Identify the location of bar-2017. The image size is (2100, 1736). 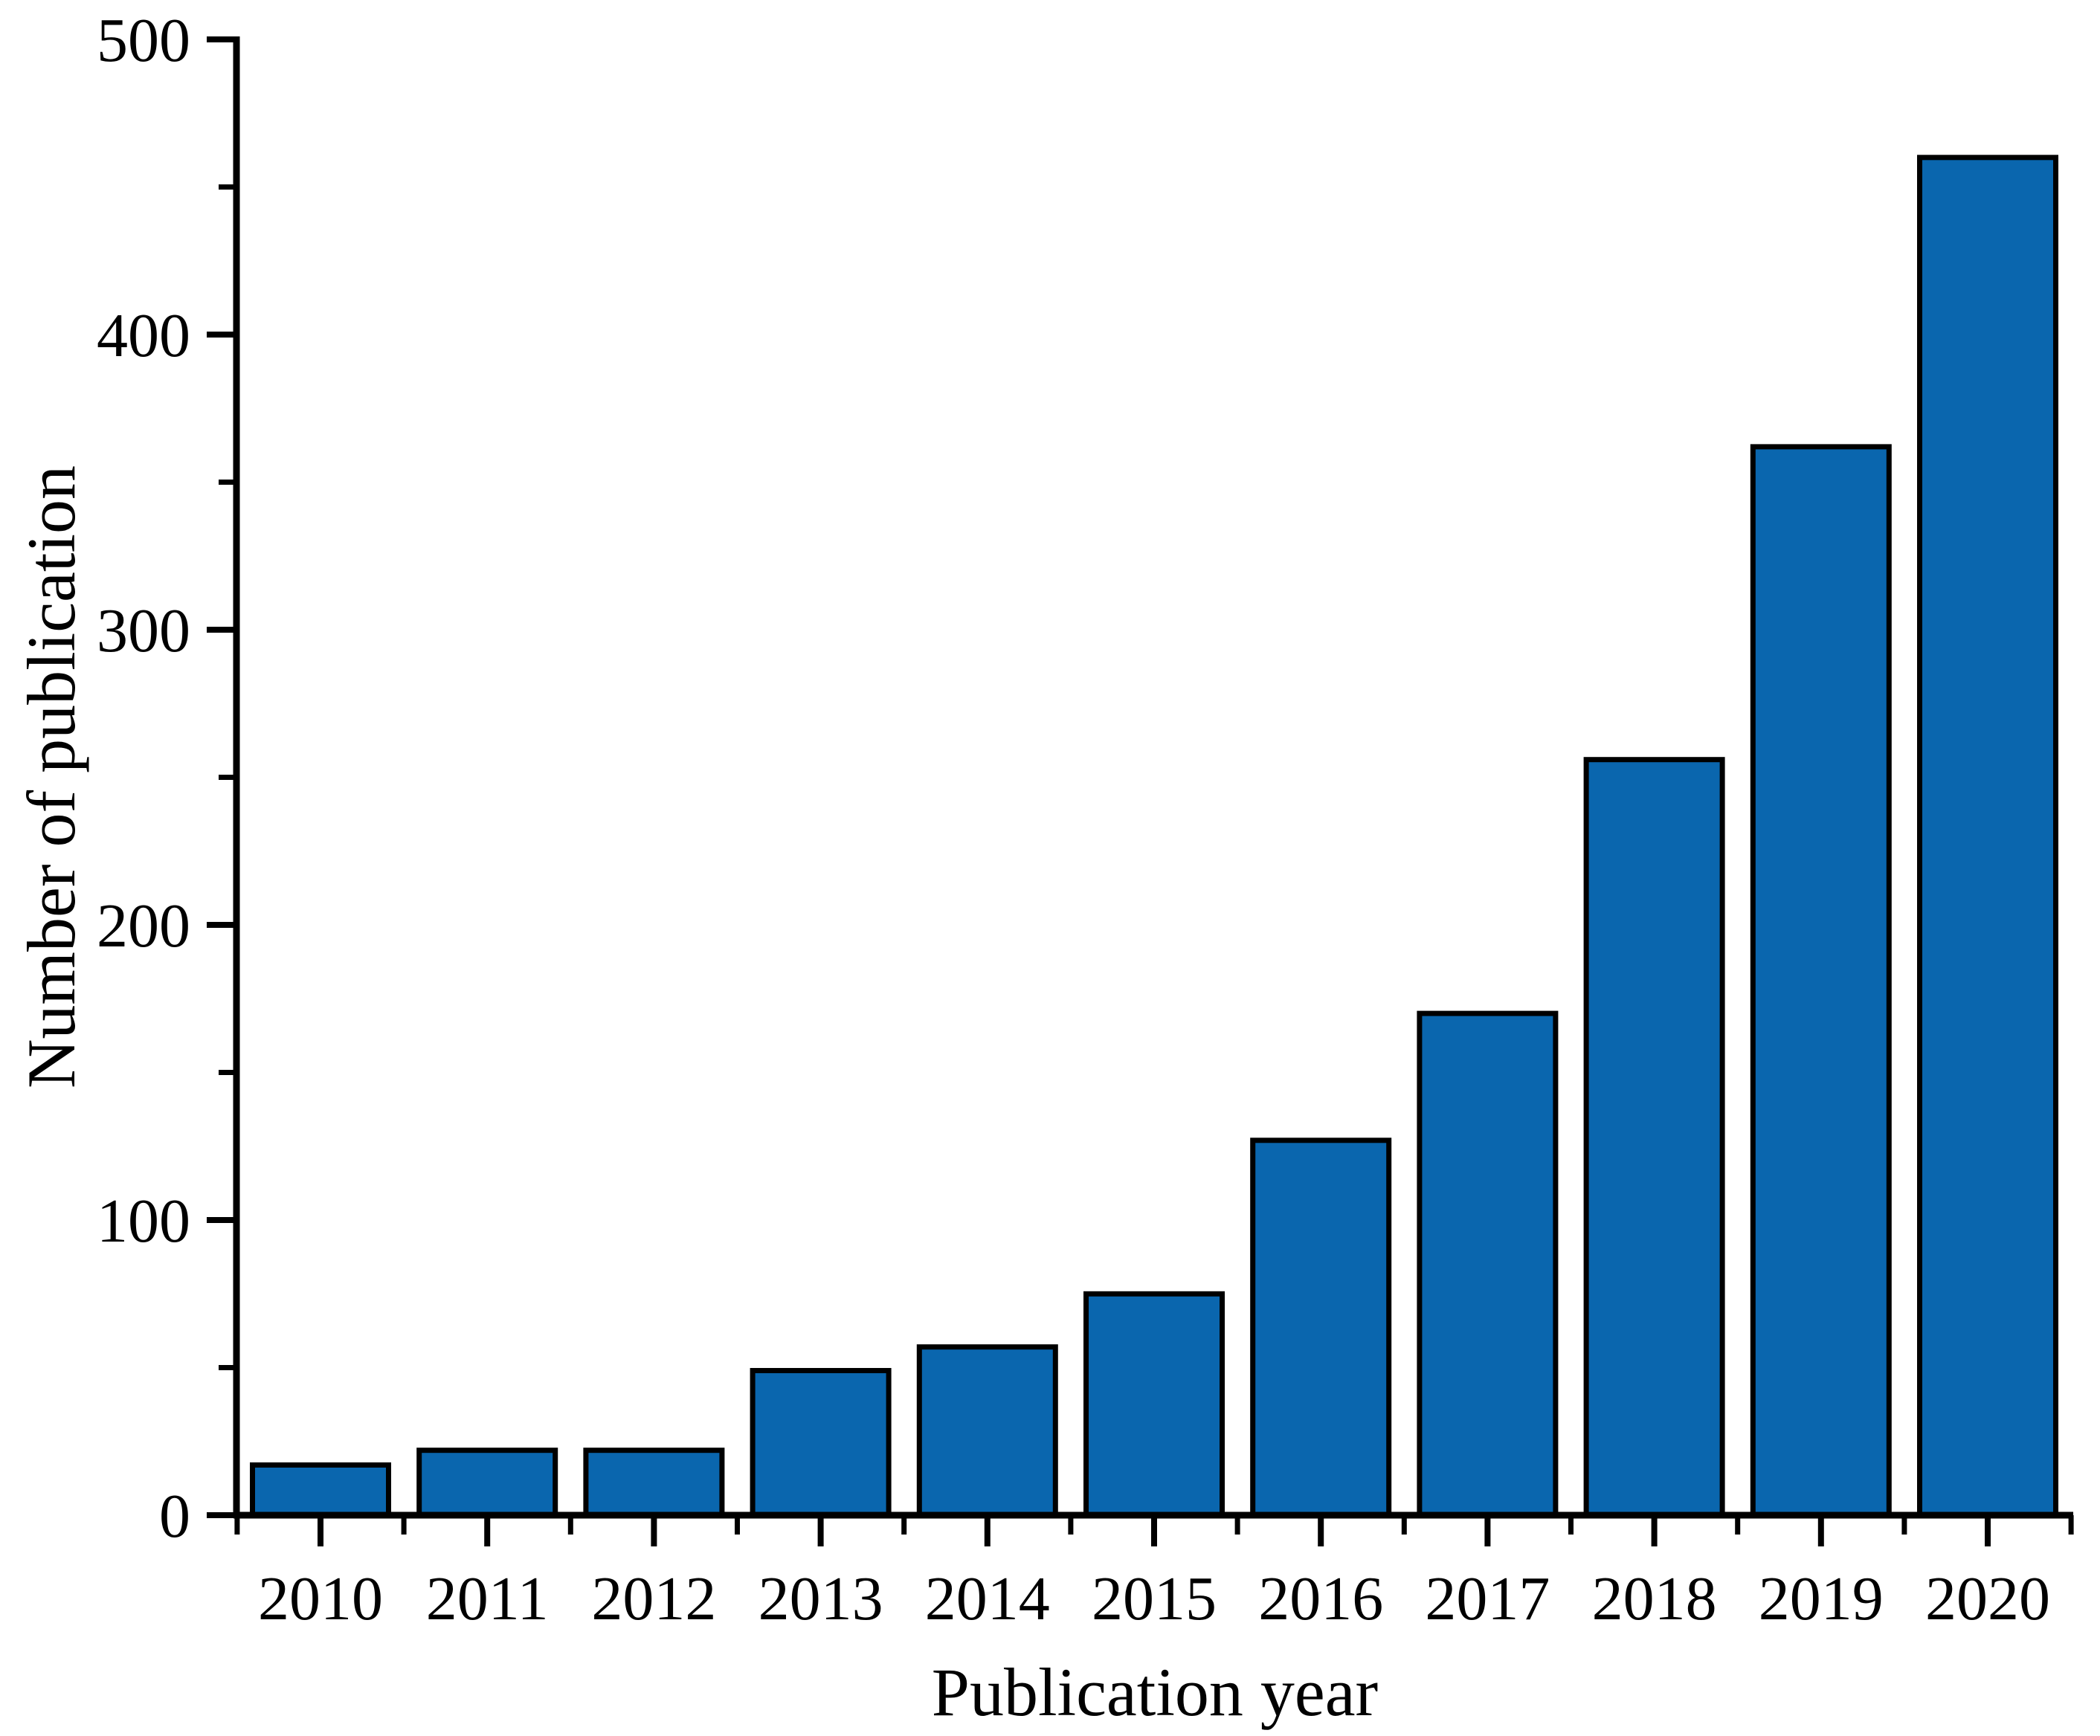
(1488, 1264).